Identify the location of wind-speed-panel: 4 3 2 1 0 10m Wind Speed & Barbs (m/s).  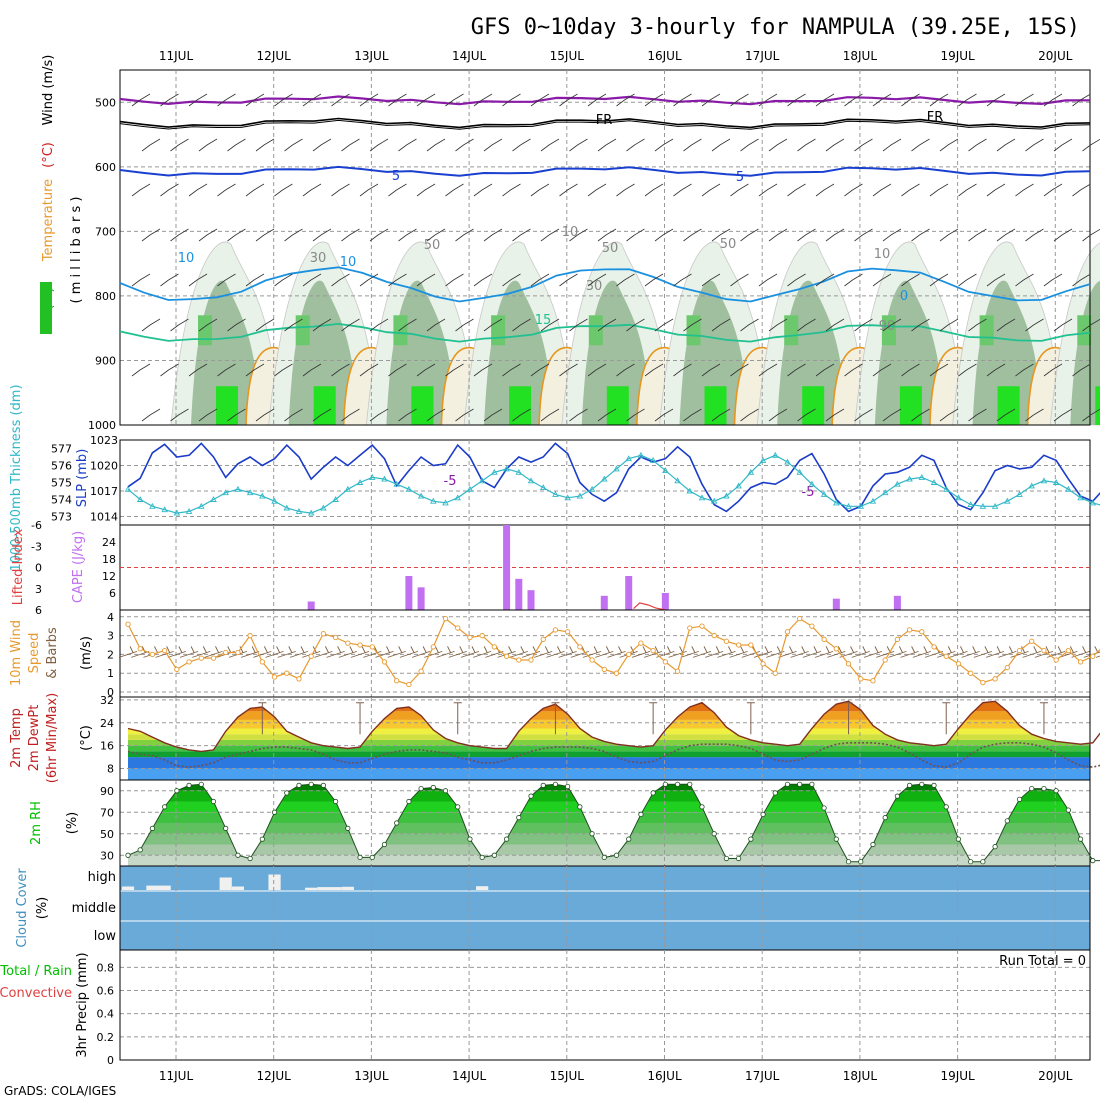
(554, 654).